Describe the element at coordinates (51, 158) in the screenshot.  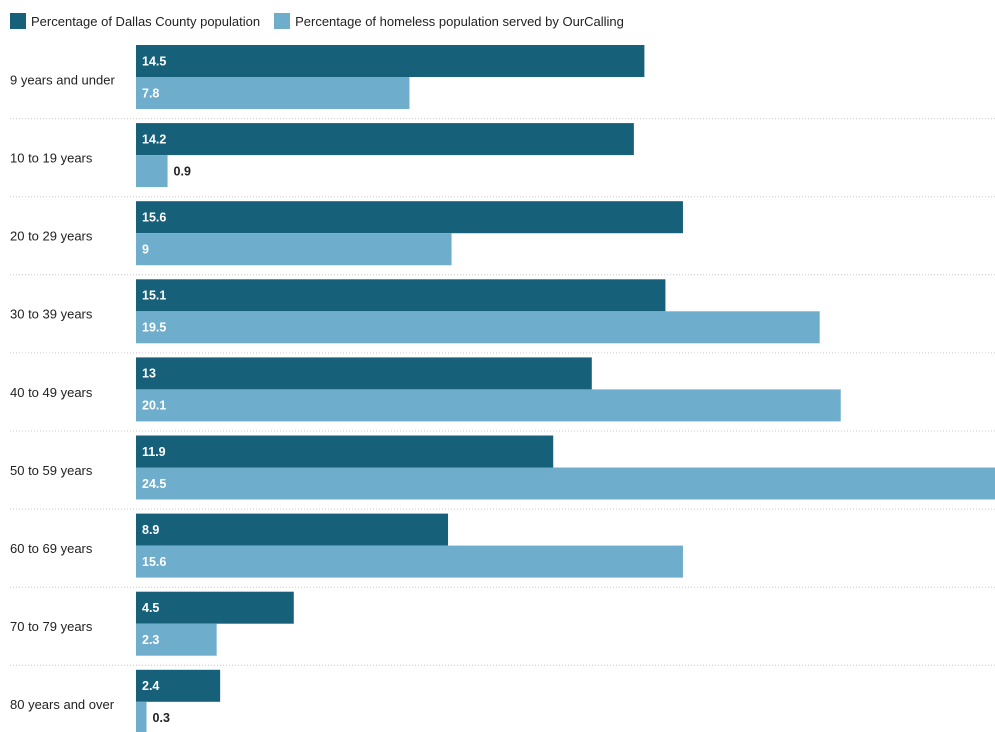
I see `category-label: 10 to 19 years` at that location.